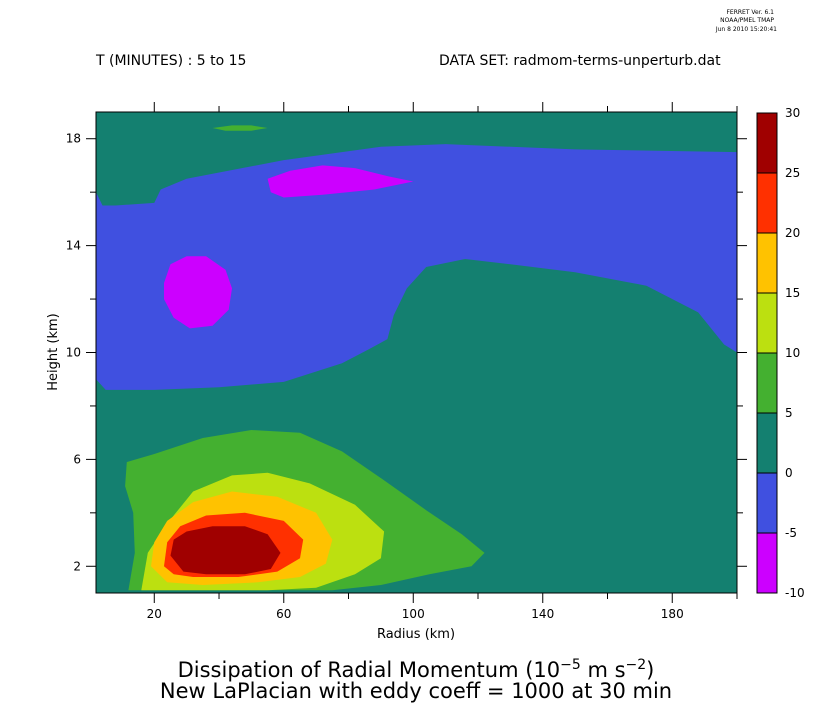 The image size is (819, 706). I want to click on ferret-date: Jun 8 2010 15:20:41, so click(746, 29).